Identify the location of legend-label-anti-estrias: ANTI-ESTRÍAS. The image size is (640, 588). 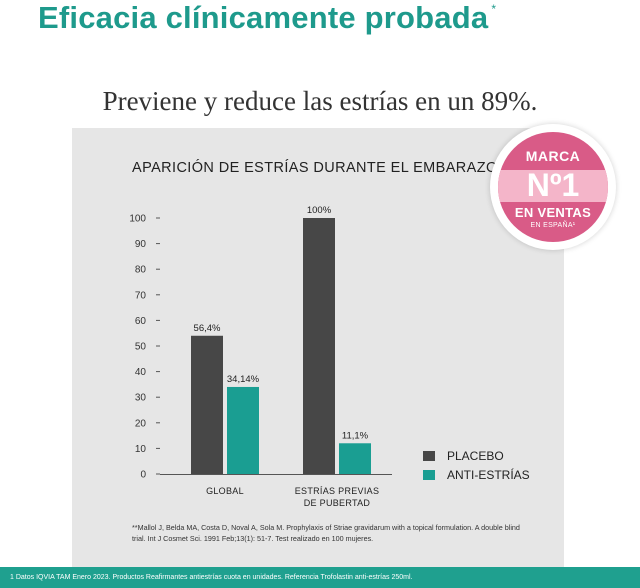
(488, 475).